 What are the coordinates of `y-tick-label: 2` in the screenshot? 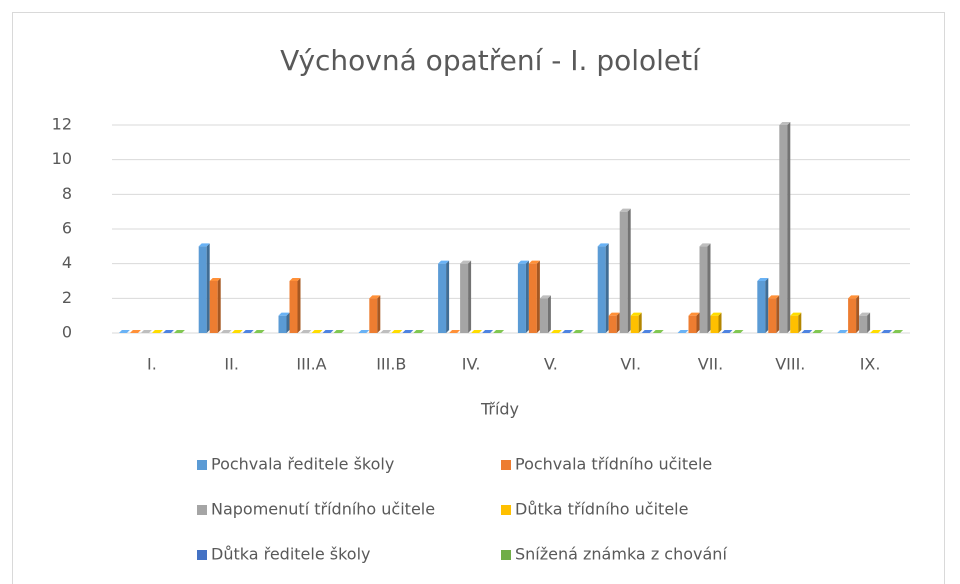 It's located at (67, 297).